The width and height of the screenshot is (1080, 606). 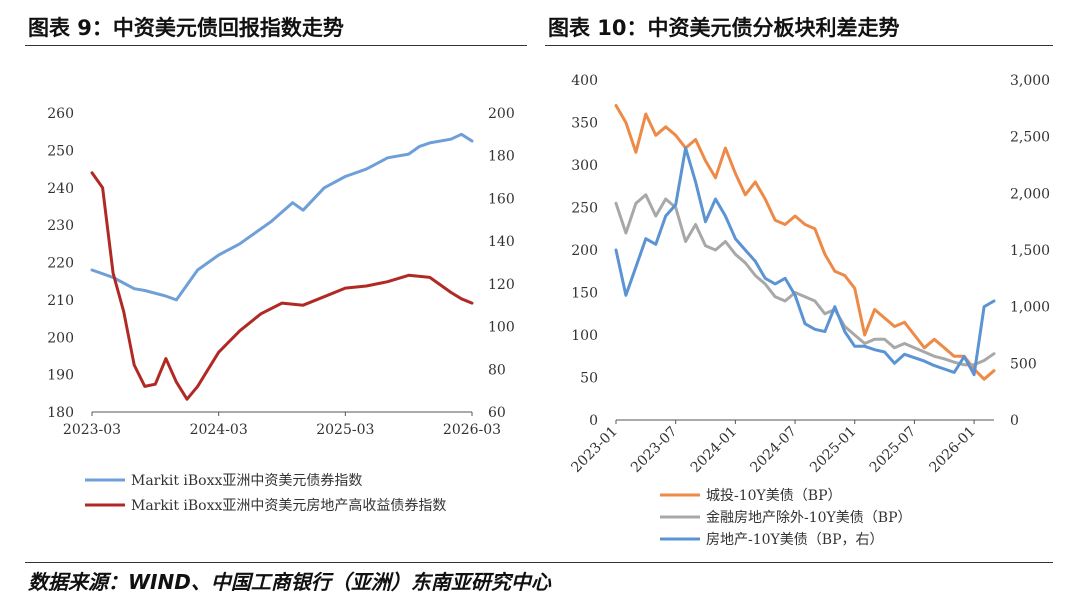 I want to click on y-right-tick-label: 200, so click(x=501, y=114).